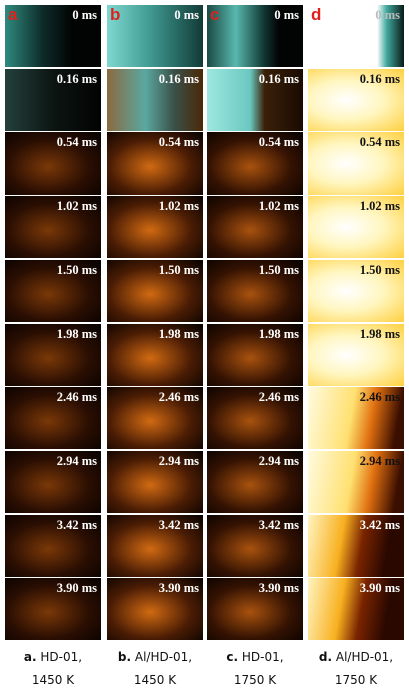  Describe the element at coordinates (255, 36) in the screenshot. I see `video-frame: 0 ms c` at that location.